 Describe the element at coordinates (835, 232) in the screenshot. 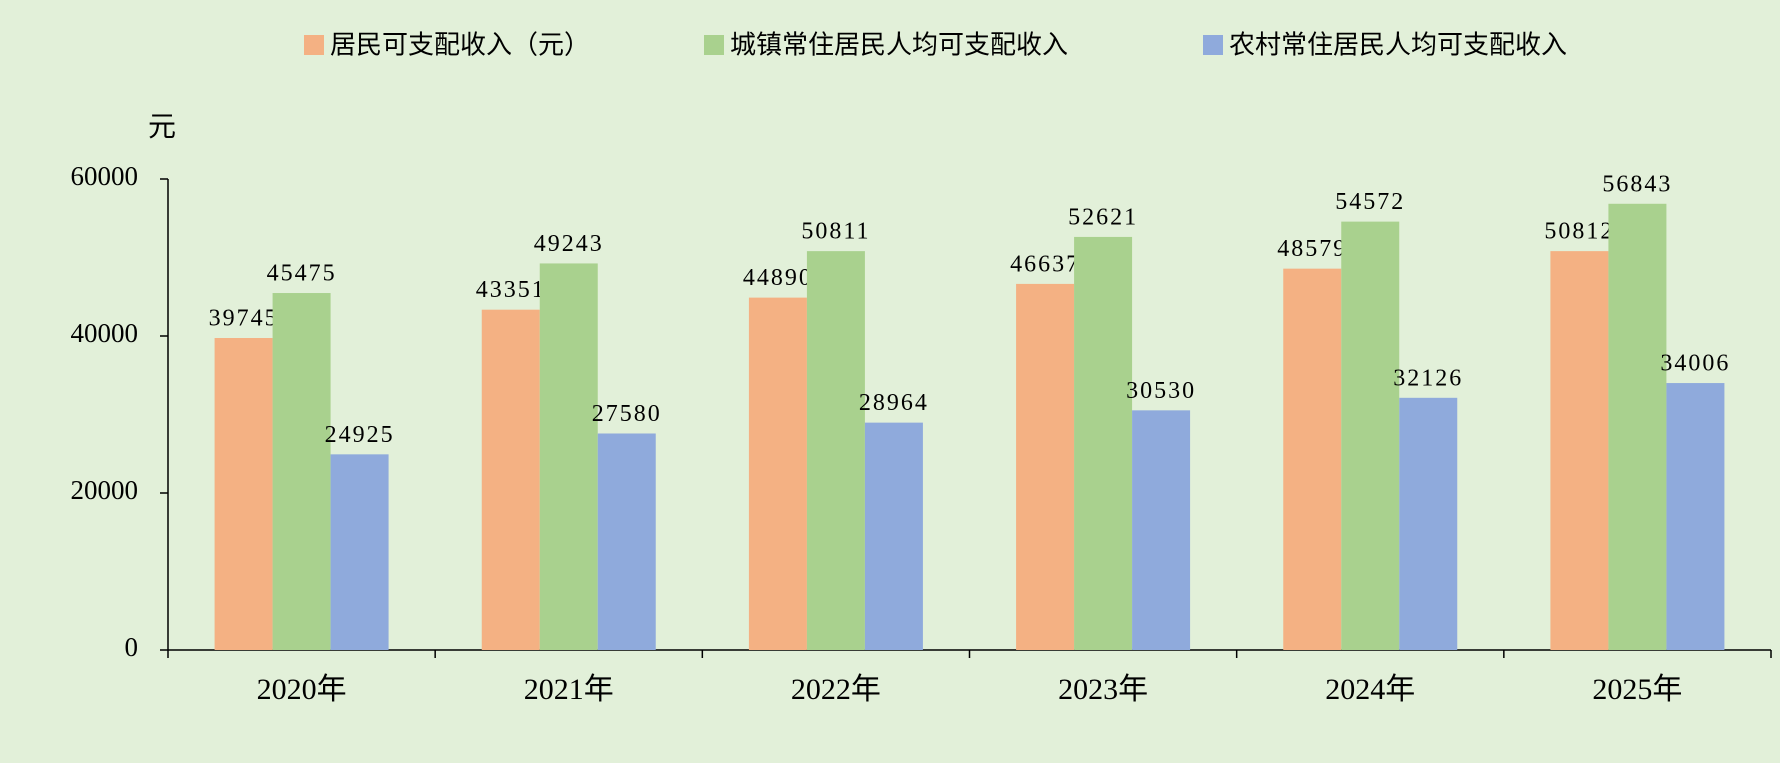

I see `value-label: 50811` at that location.